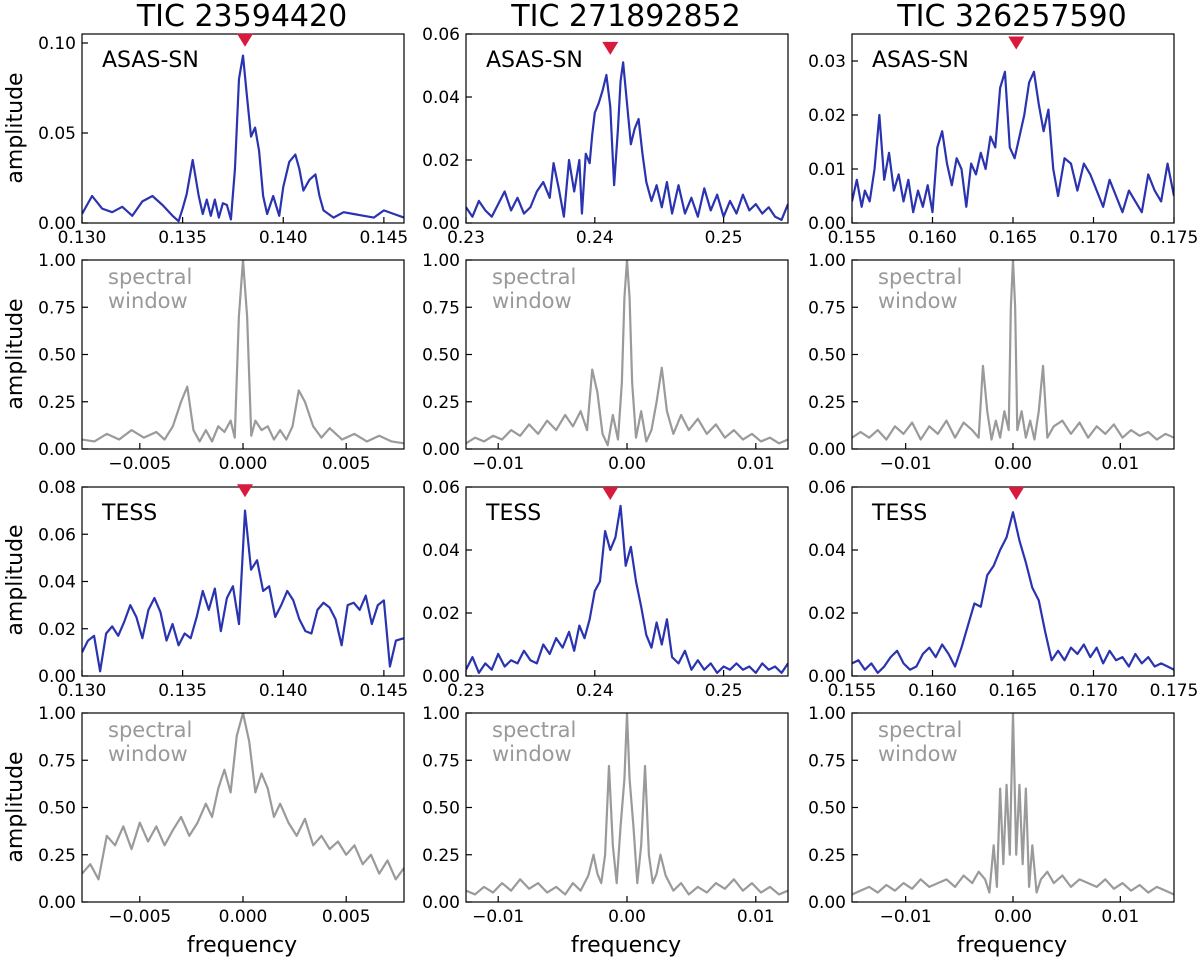  Describe the element at coordinates (626, 945) in the screenshot. I see `x-axis-label-col-2: frequency` at that location.